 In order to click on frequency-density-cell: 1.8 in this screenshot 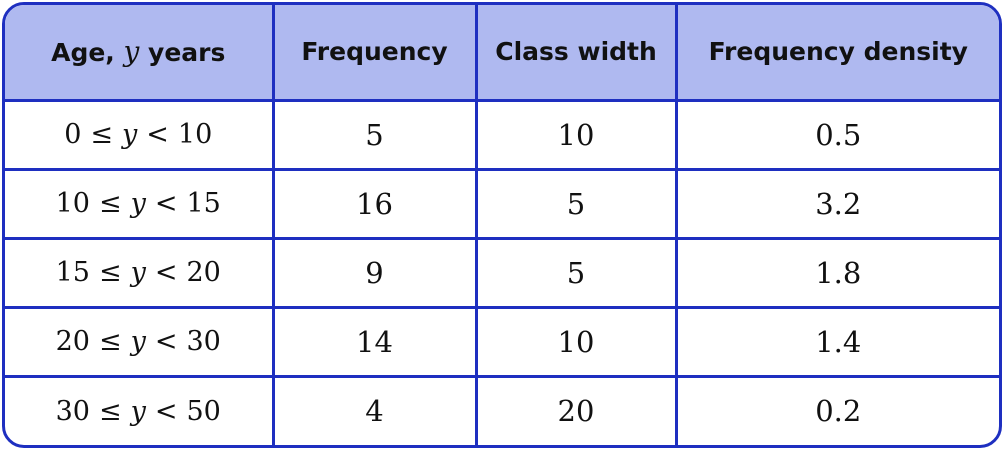, I will do `click(836, 272)`.